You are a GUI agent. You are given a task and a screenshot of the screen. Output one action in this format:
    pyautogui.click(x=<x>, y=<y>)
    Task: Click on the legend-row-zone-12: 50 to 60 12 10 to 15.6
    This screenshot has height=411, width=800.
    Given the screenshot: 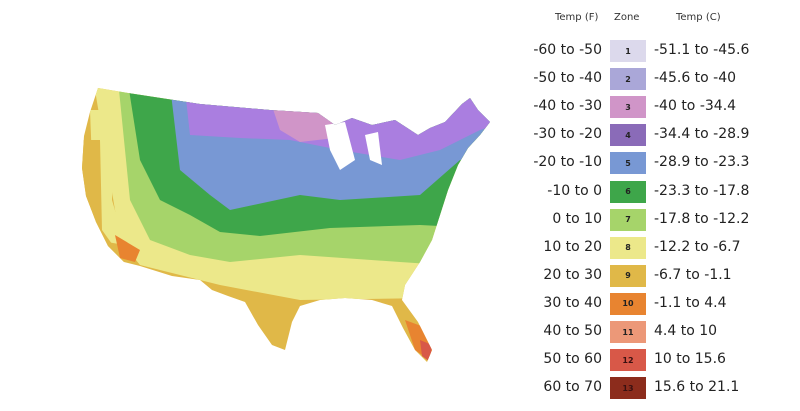 What is the action you would take?
    pyautogui.click(x=660, y=360)
    